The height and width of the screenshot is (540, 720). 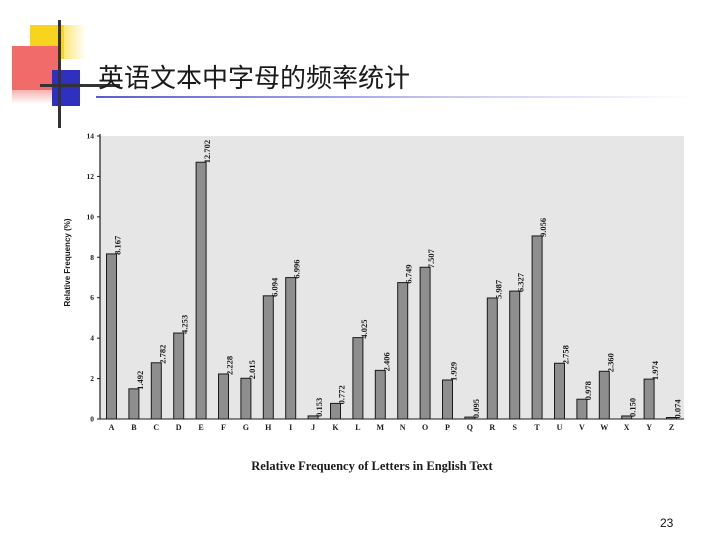 What do you see at coordinates (395, 97) in the screenshot?
I see `title-underline` at bounding box center [395, 97].